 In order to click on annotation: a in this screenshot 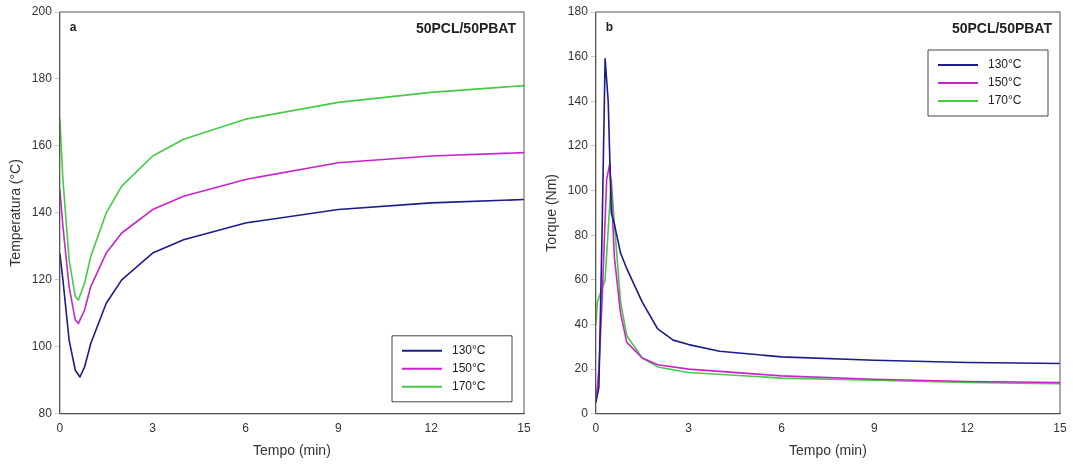, I will do `click(73, 27)`.